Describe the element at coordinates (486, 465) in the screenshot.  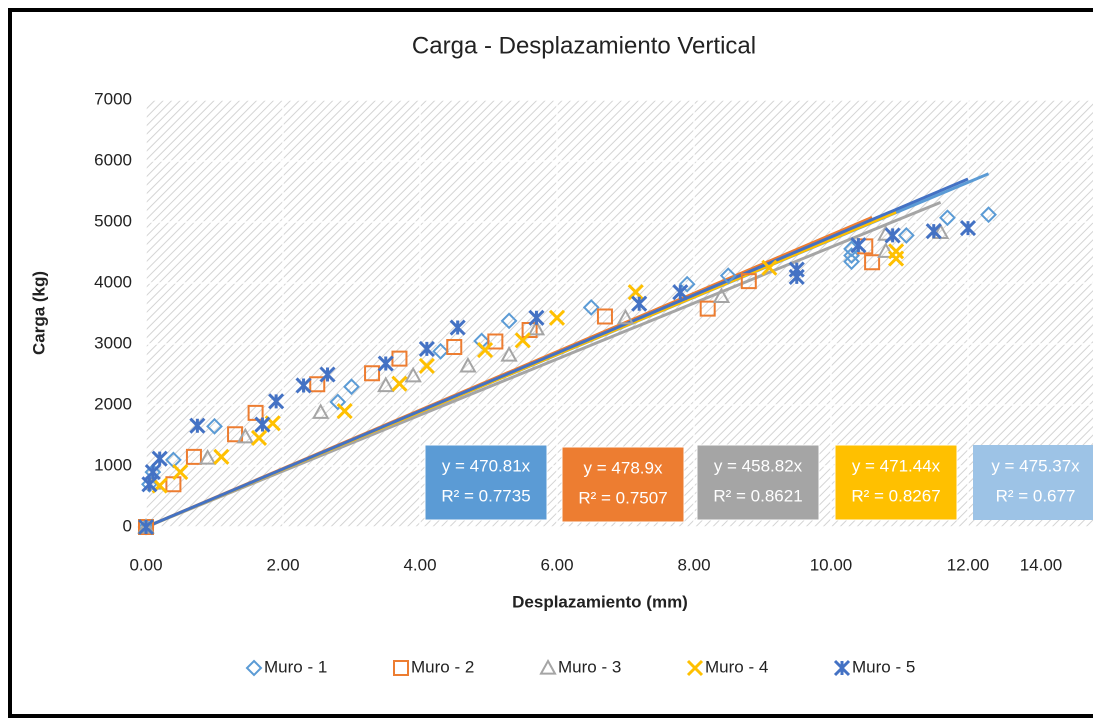
I see `trendline-equation: y = 470.81x` at that location.